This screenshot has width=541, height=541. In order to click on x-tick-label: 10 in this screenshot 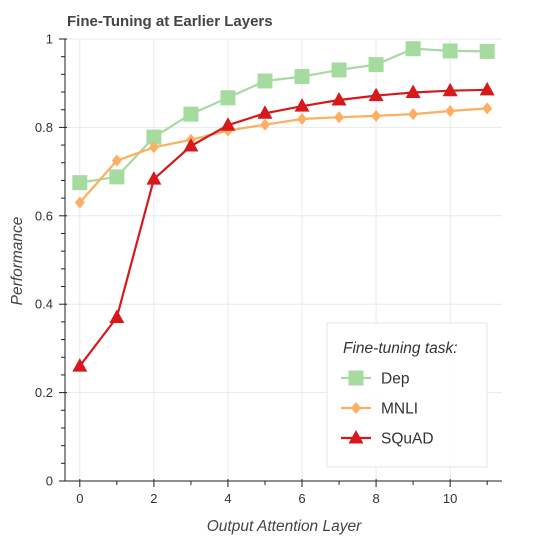, I will do `click(450, 498)`.